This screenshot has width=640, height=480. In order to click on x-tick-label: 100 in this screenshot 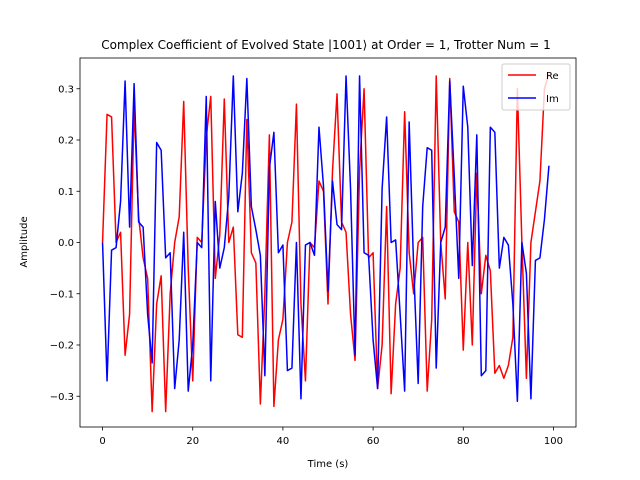, I will do `click(553, 441)`.